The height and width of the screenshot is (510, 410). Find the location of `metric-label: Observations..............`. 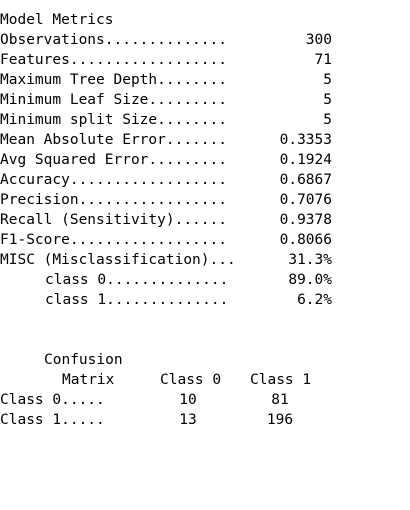

metric-label: Observations.............. is located at coordinates (113, 40).